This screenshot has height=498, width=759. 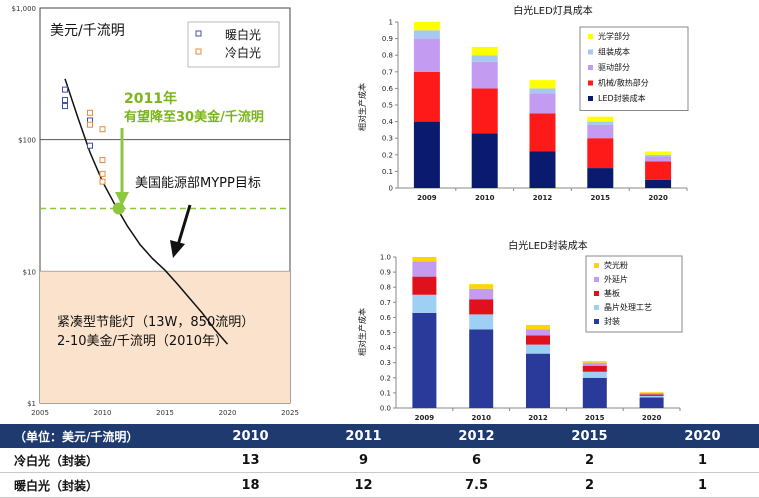 What do you see at coordinates (476, 485) in the screenshot?
I see `table-cell: 7.5` at bounding box center [476, 485].